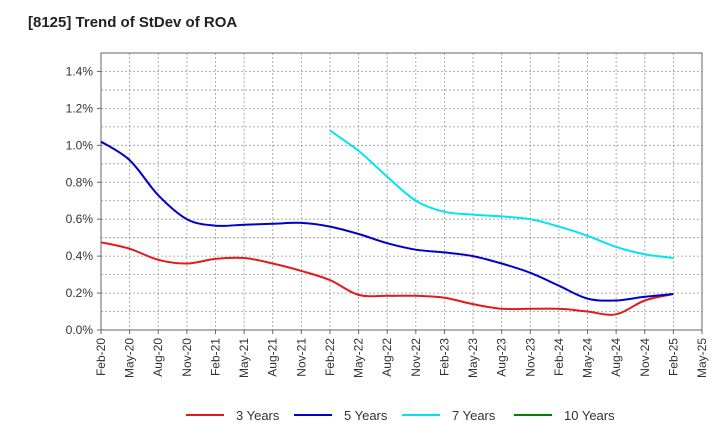  Describe the element at coordinates (673, 357) in the screenshot. I see `x-tick-label: Feb-25` at that location.